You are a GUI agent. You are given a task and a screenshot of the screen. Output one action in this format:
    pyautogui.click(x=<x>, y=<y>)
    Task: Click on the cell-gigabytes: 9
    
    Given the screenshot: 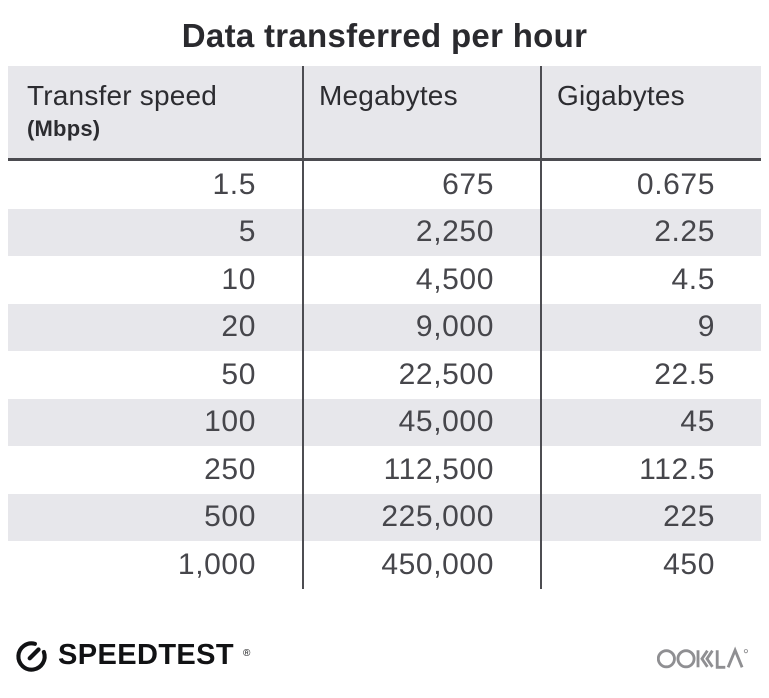 What is the action you would take?
    pyautogui.click(x=650, y=327)
    